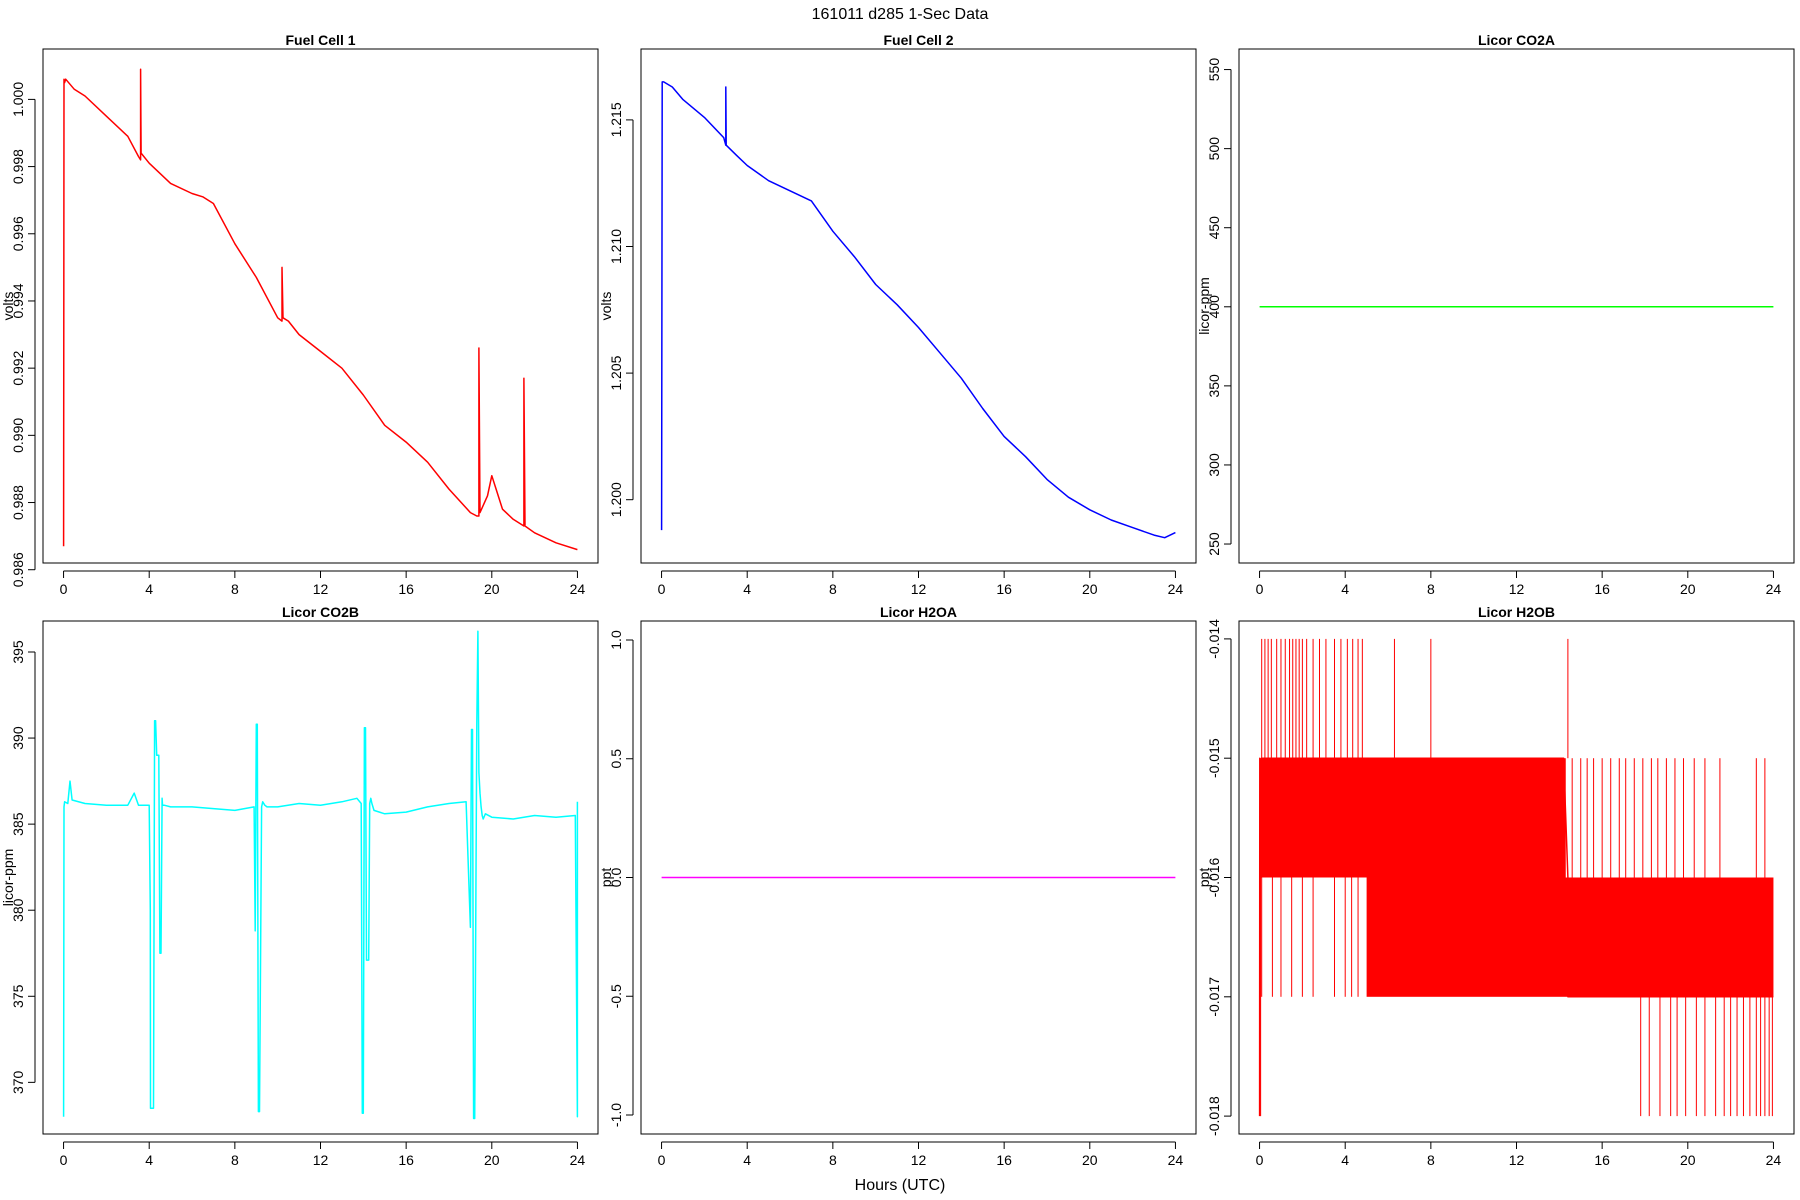  Describe the element at coordinates (1214, 997) in the screenshot. I see `y-tick-label: -0.017` at that location.